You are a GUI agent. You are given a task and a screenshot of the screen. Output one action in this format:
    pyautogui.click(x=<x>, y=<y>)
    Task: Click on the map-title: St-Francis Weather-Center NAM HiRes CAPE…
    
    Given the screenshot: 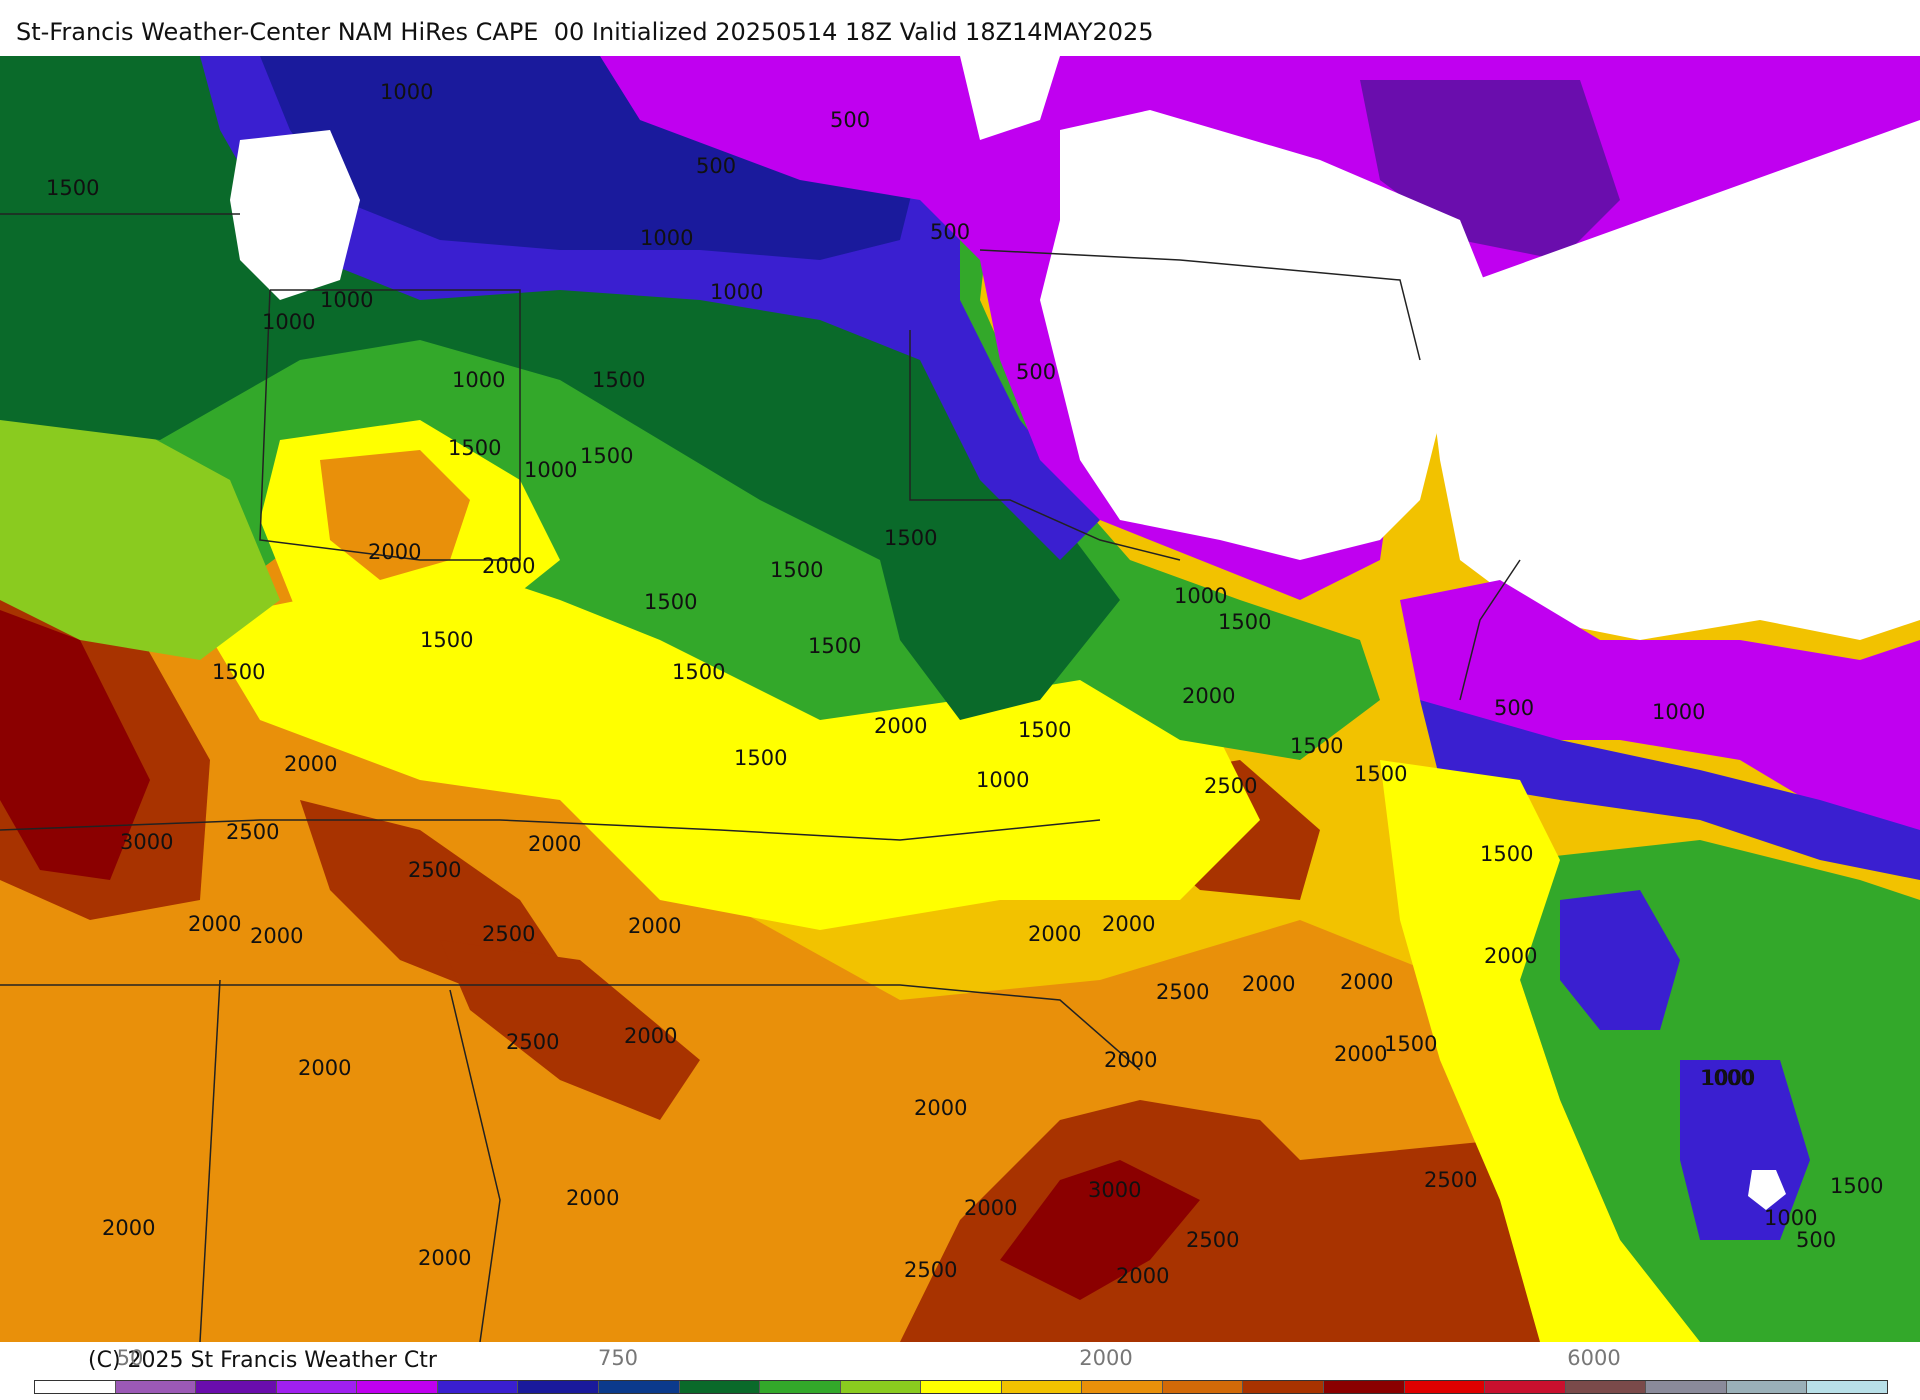 What is the action you would take?
    pyautogui.click(x=585, y=32)
    